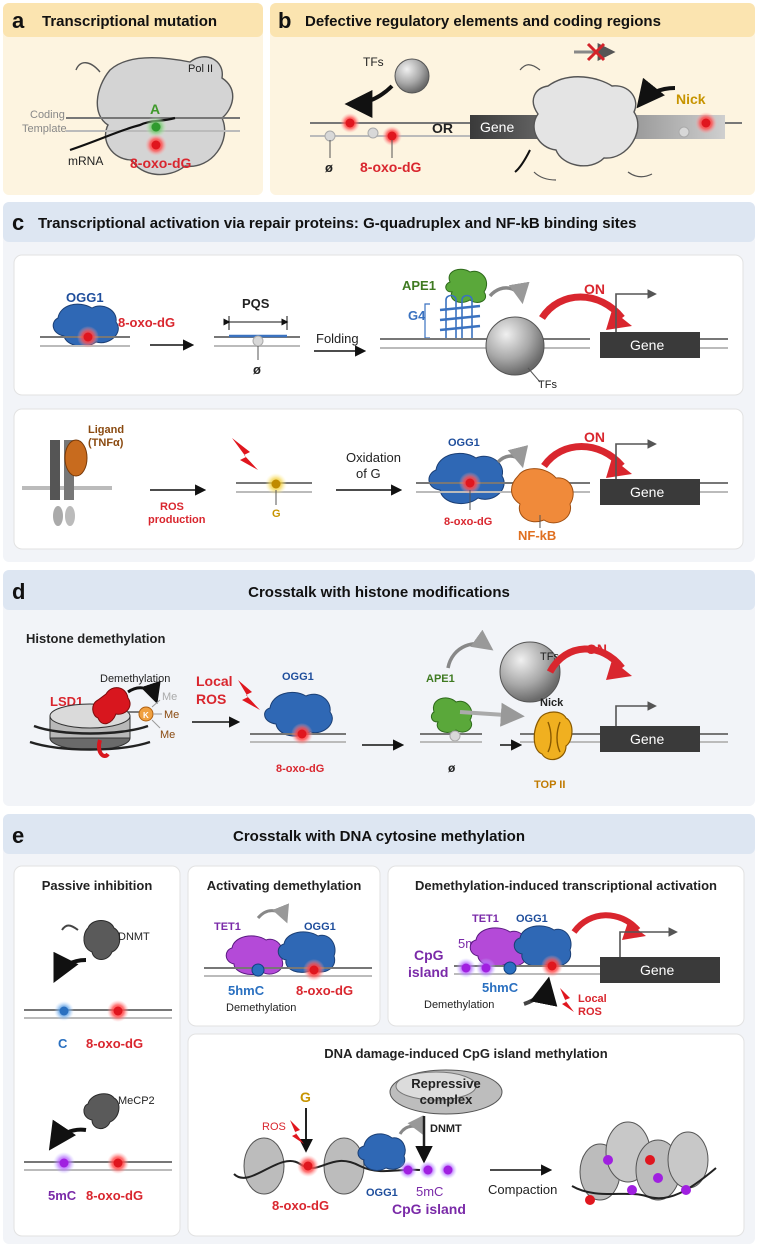  What do you see at coordinates (64, 1011) in the screenshot?
I see `e-c-dot` at bounding box center [64, 1011].